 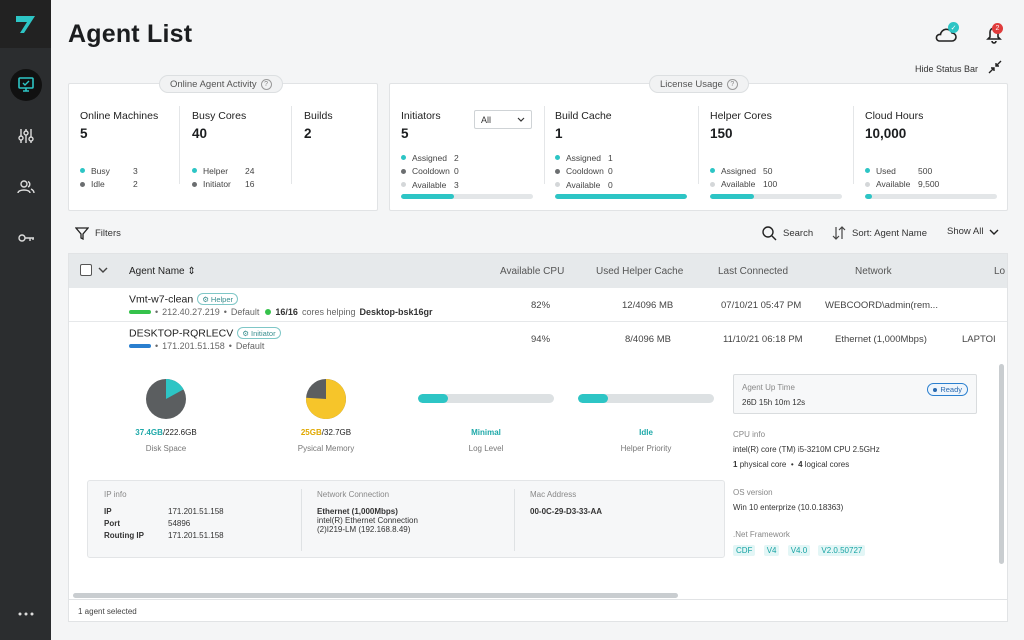 What do you see at coordinates (430, 158) in the screenshot?
I see `legend-item: Assigned 2` at bounding box center [430, 158].